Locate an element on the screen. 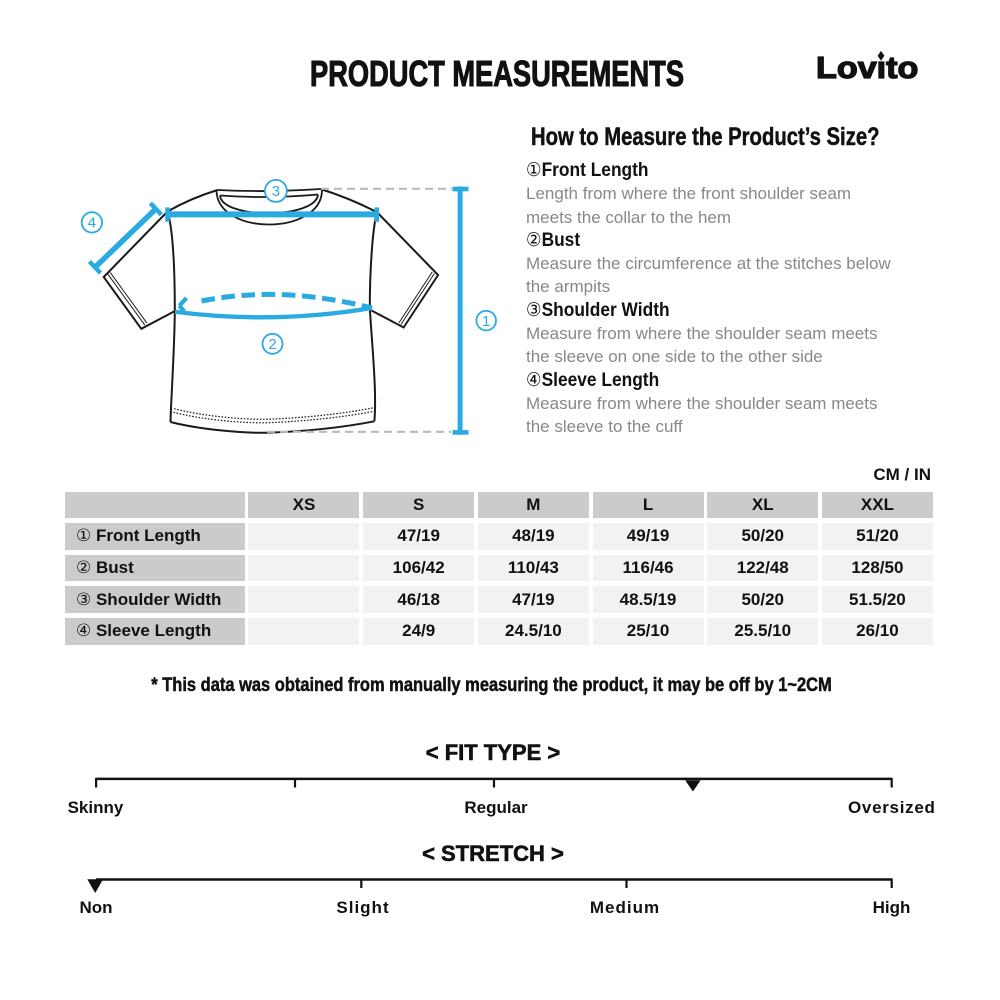 The image size is (1000, 1000). svg-text: 2 is located at coordinates (272, 344).